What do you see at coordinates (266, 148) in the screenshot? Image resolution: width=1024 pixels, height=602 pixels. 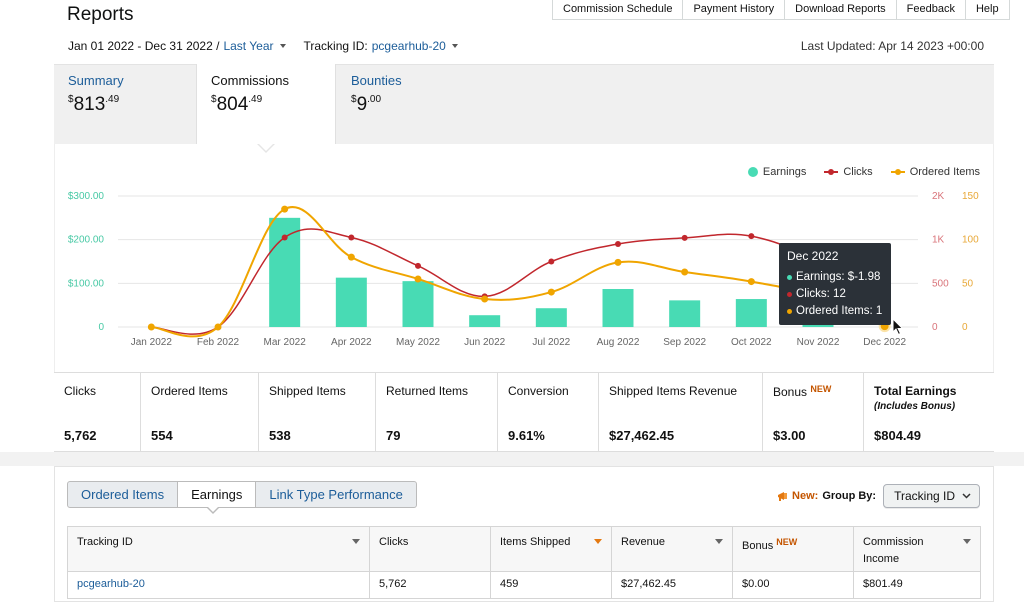 I see `active-tab-pointer` at bounding box center [266, 148].